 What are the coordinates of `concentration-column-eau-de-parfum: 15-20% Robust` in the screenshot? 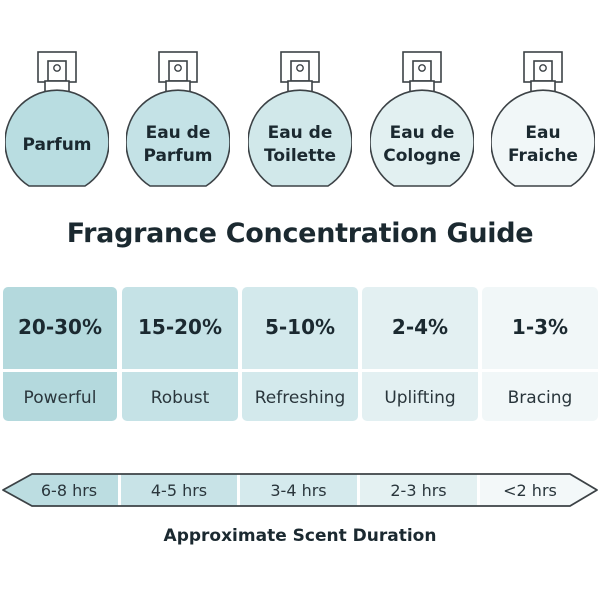 It's located at (180, 354).